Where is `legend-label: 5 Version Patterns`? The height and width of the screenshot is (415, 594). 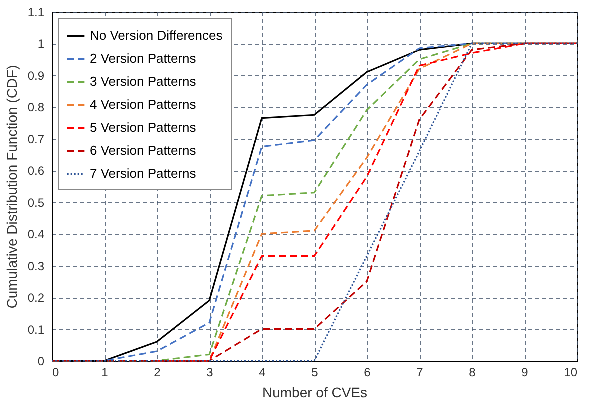
legend-label: 5 Version Patterns is located at coordinates (143, 127).